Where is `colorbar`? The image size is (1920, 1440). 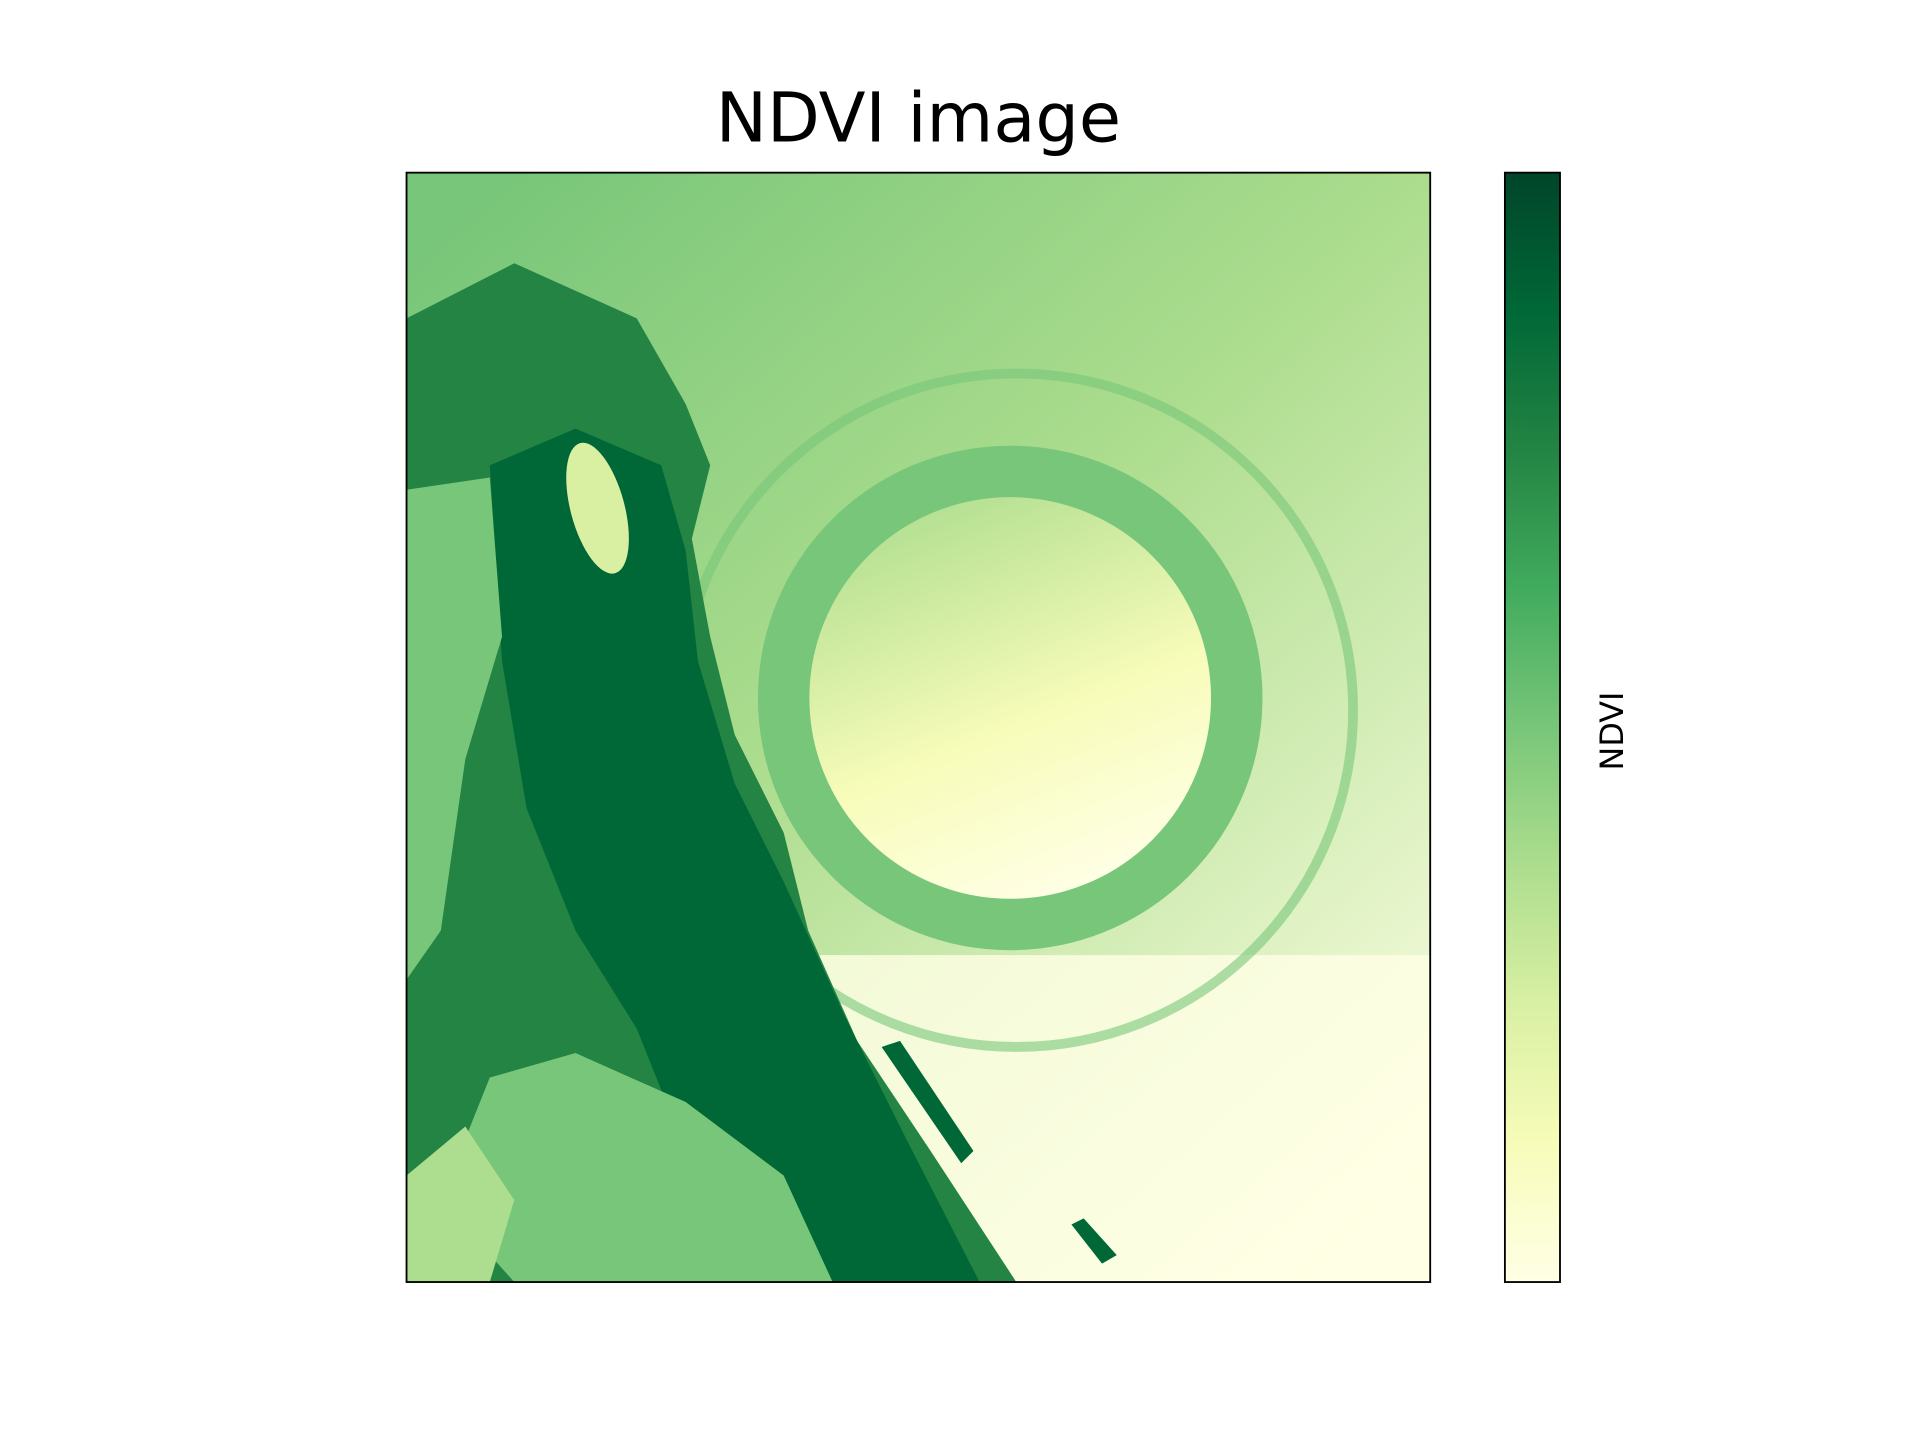 colorbar is located at coordinates (1532, 727).